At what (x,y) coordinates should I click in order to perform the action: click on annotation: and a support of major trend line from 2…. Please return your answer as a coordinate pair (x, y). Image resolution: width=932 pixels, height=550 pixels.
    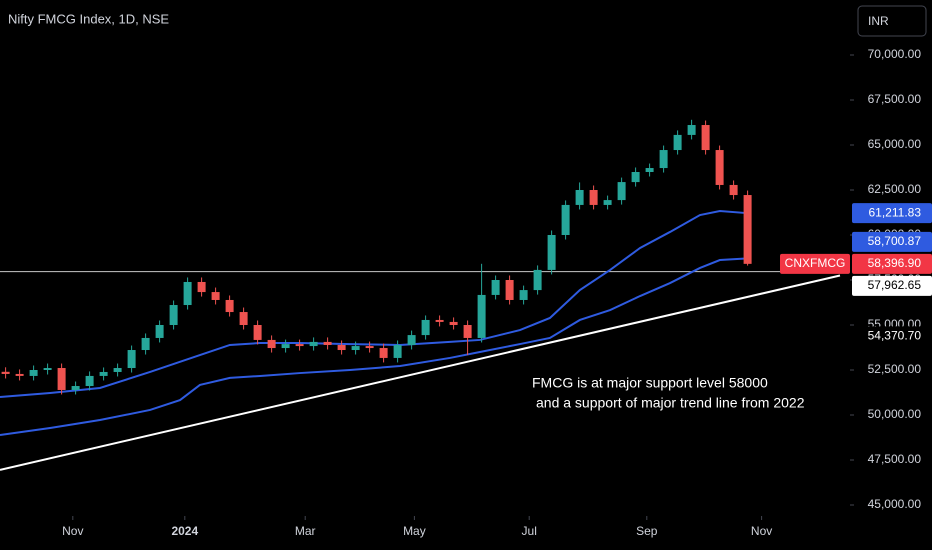
    Looking at the image, I should click on (670, 403).